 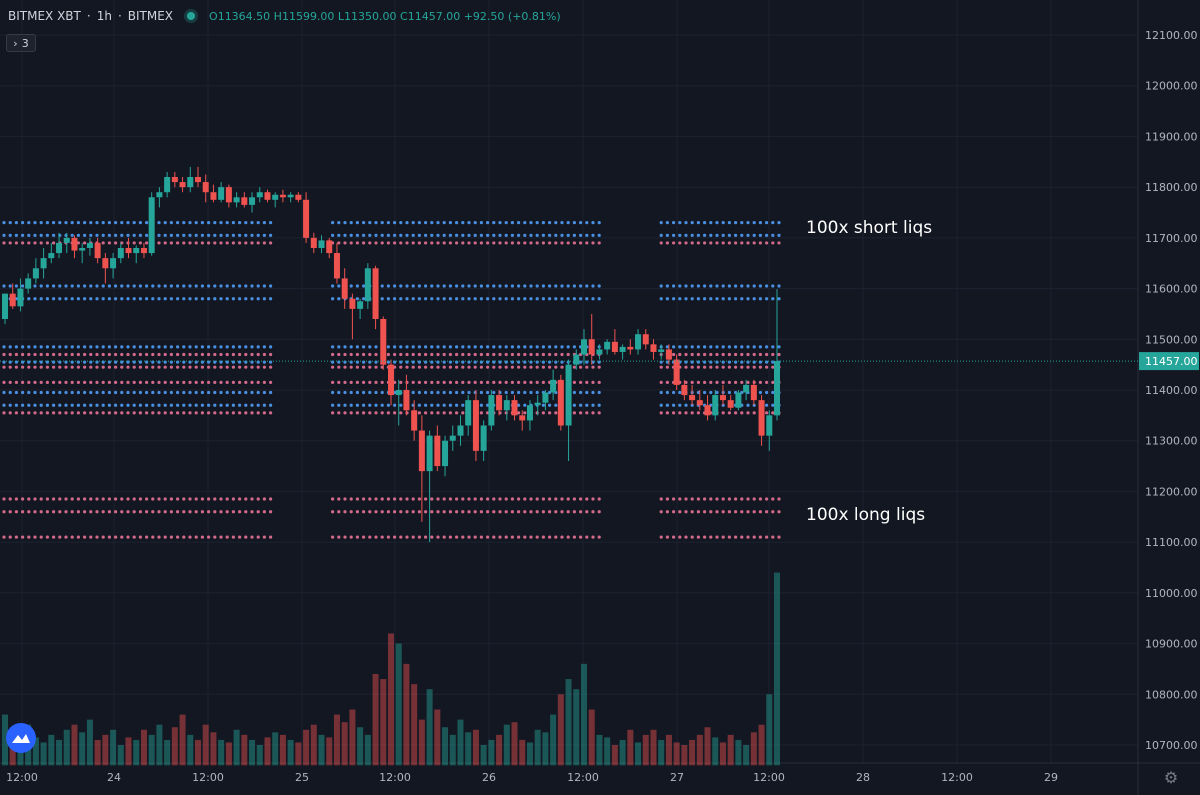 What do you see at coordinates (21, 738) in the screenshot?
I see `tradingview-logo-icon` at bounding box center [21, 738].